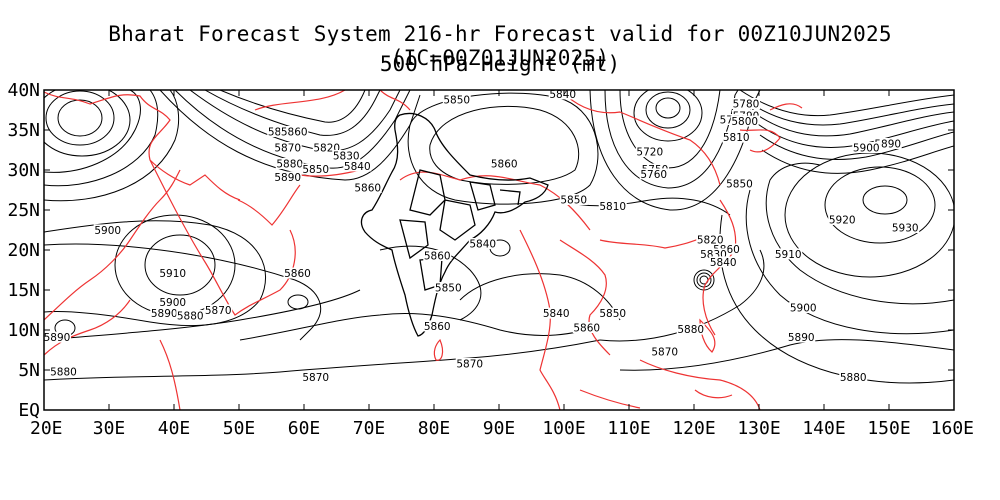 The width and height of the screenshot is (1000, 500). What do you see at coordinates (23, 250) in the screenshot?
I see `y-tick-label: 20N` at bounding box center [23, 250].